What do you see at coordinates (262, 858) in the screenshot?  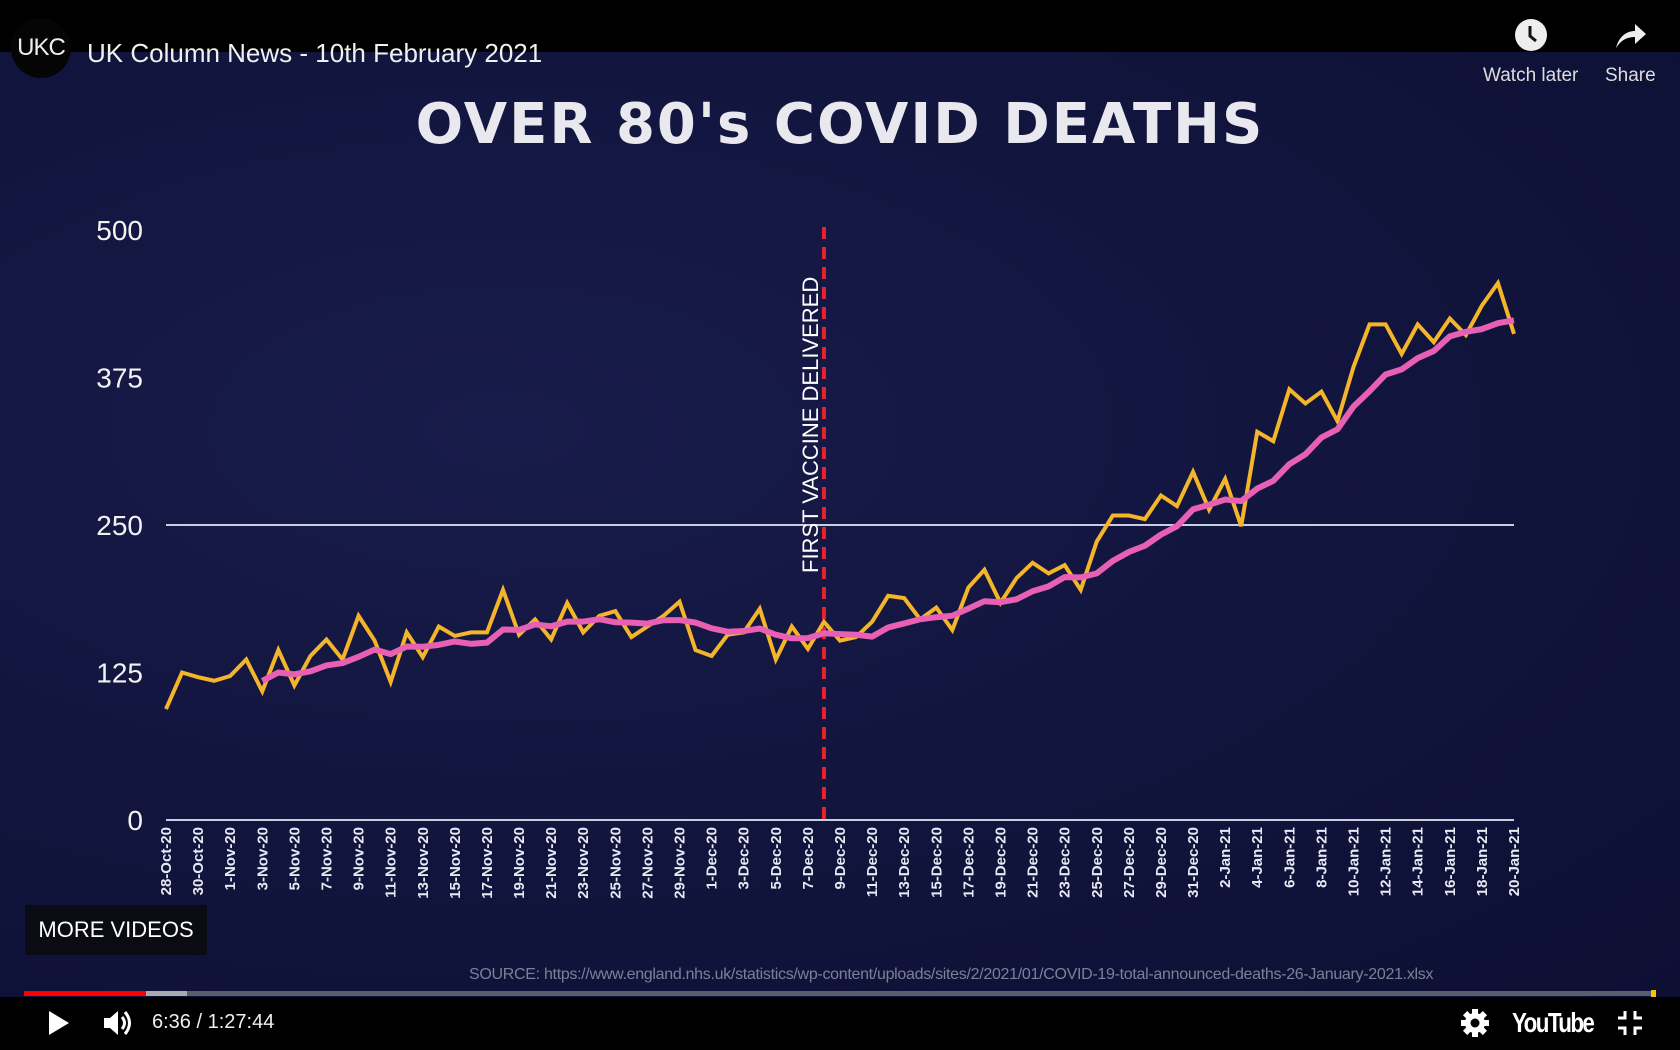 I see `x-tick-label: 3-Nov-20` at bounding box center [262, 858].